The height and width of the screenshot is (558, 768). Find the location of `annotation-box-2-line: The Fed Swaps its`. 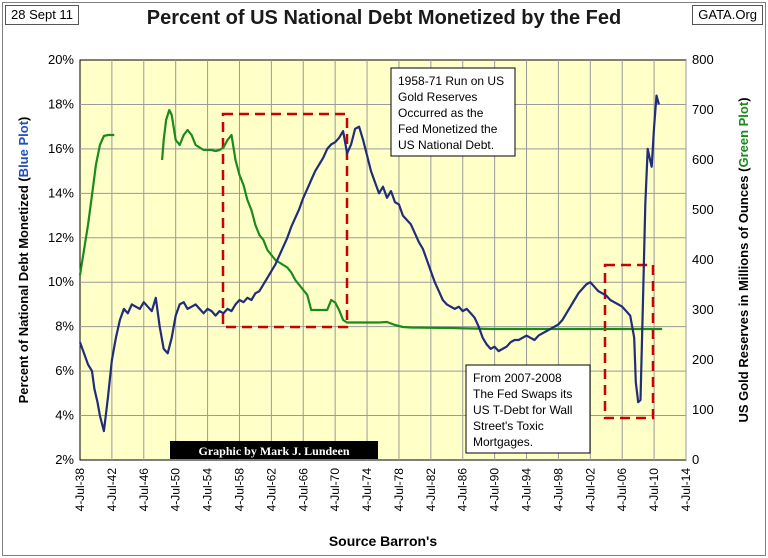

annotation-box-2-line: The Fed Swaps its is located at coordinates (522, 394).